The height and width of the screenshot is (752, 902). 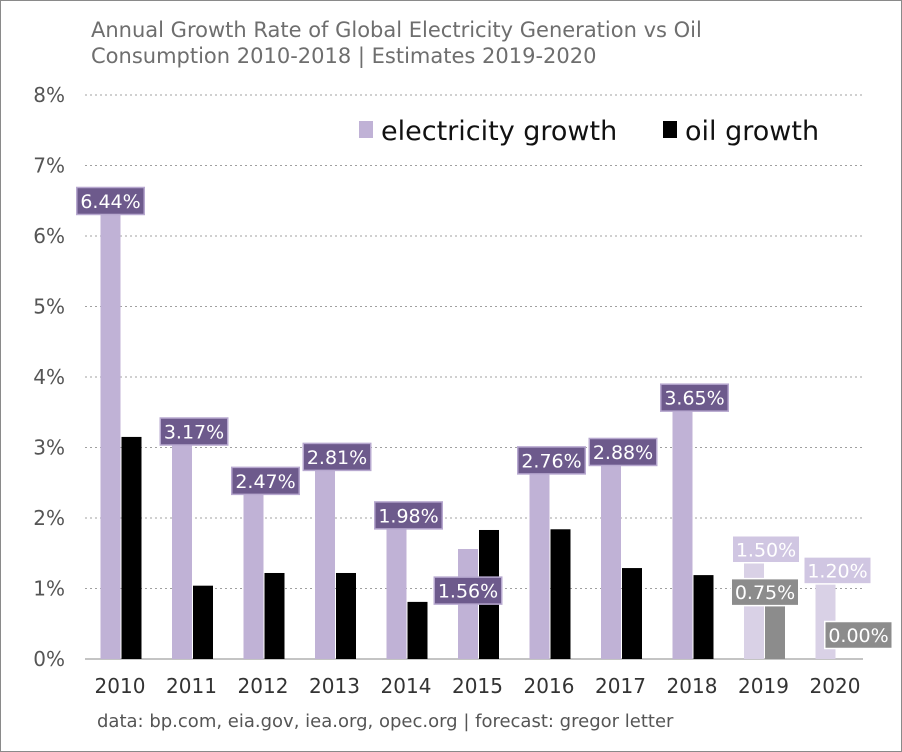 I want to click on legend-swatch-oil, so click(x=670, y=129).